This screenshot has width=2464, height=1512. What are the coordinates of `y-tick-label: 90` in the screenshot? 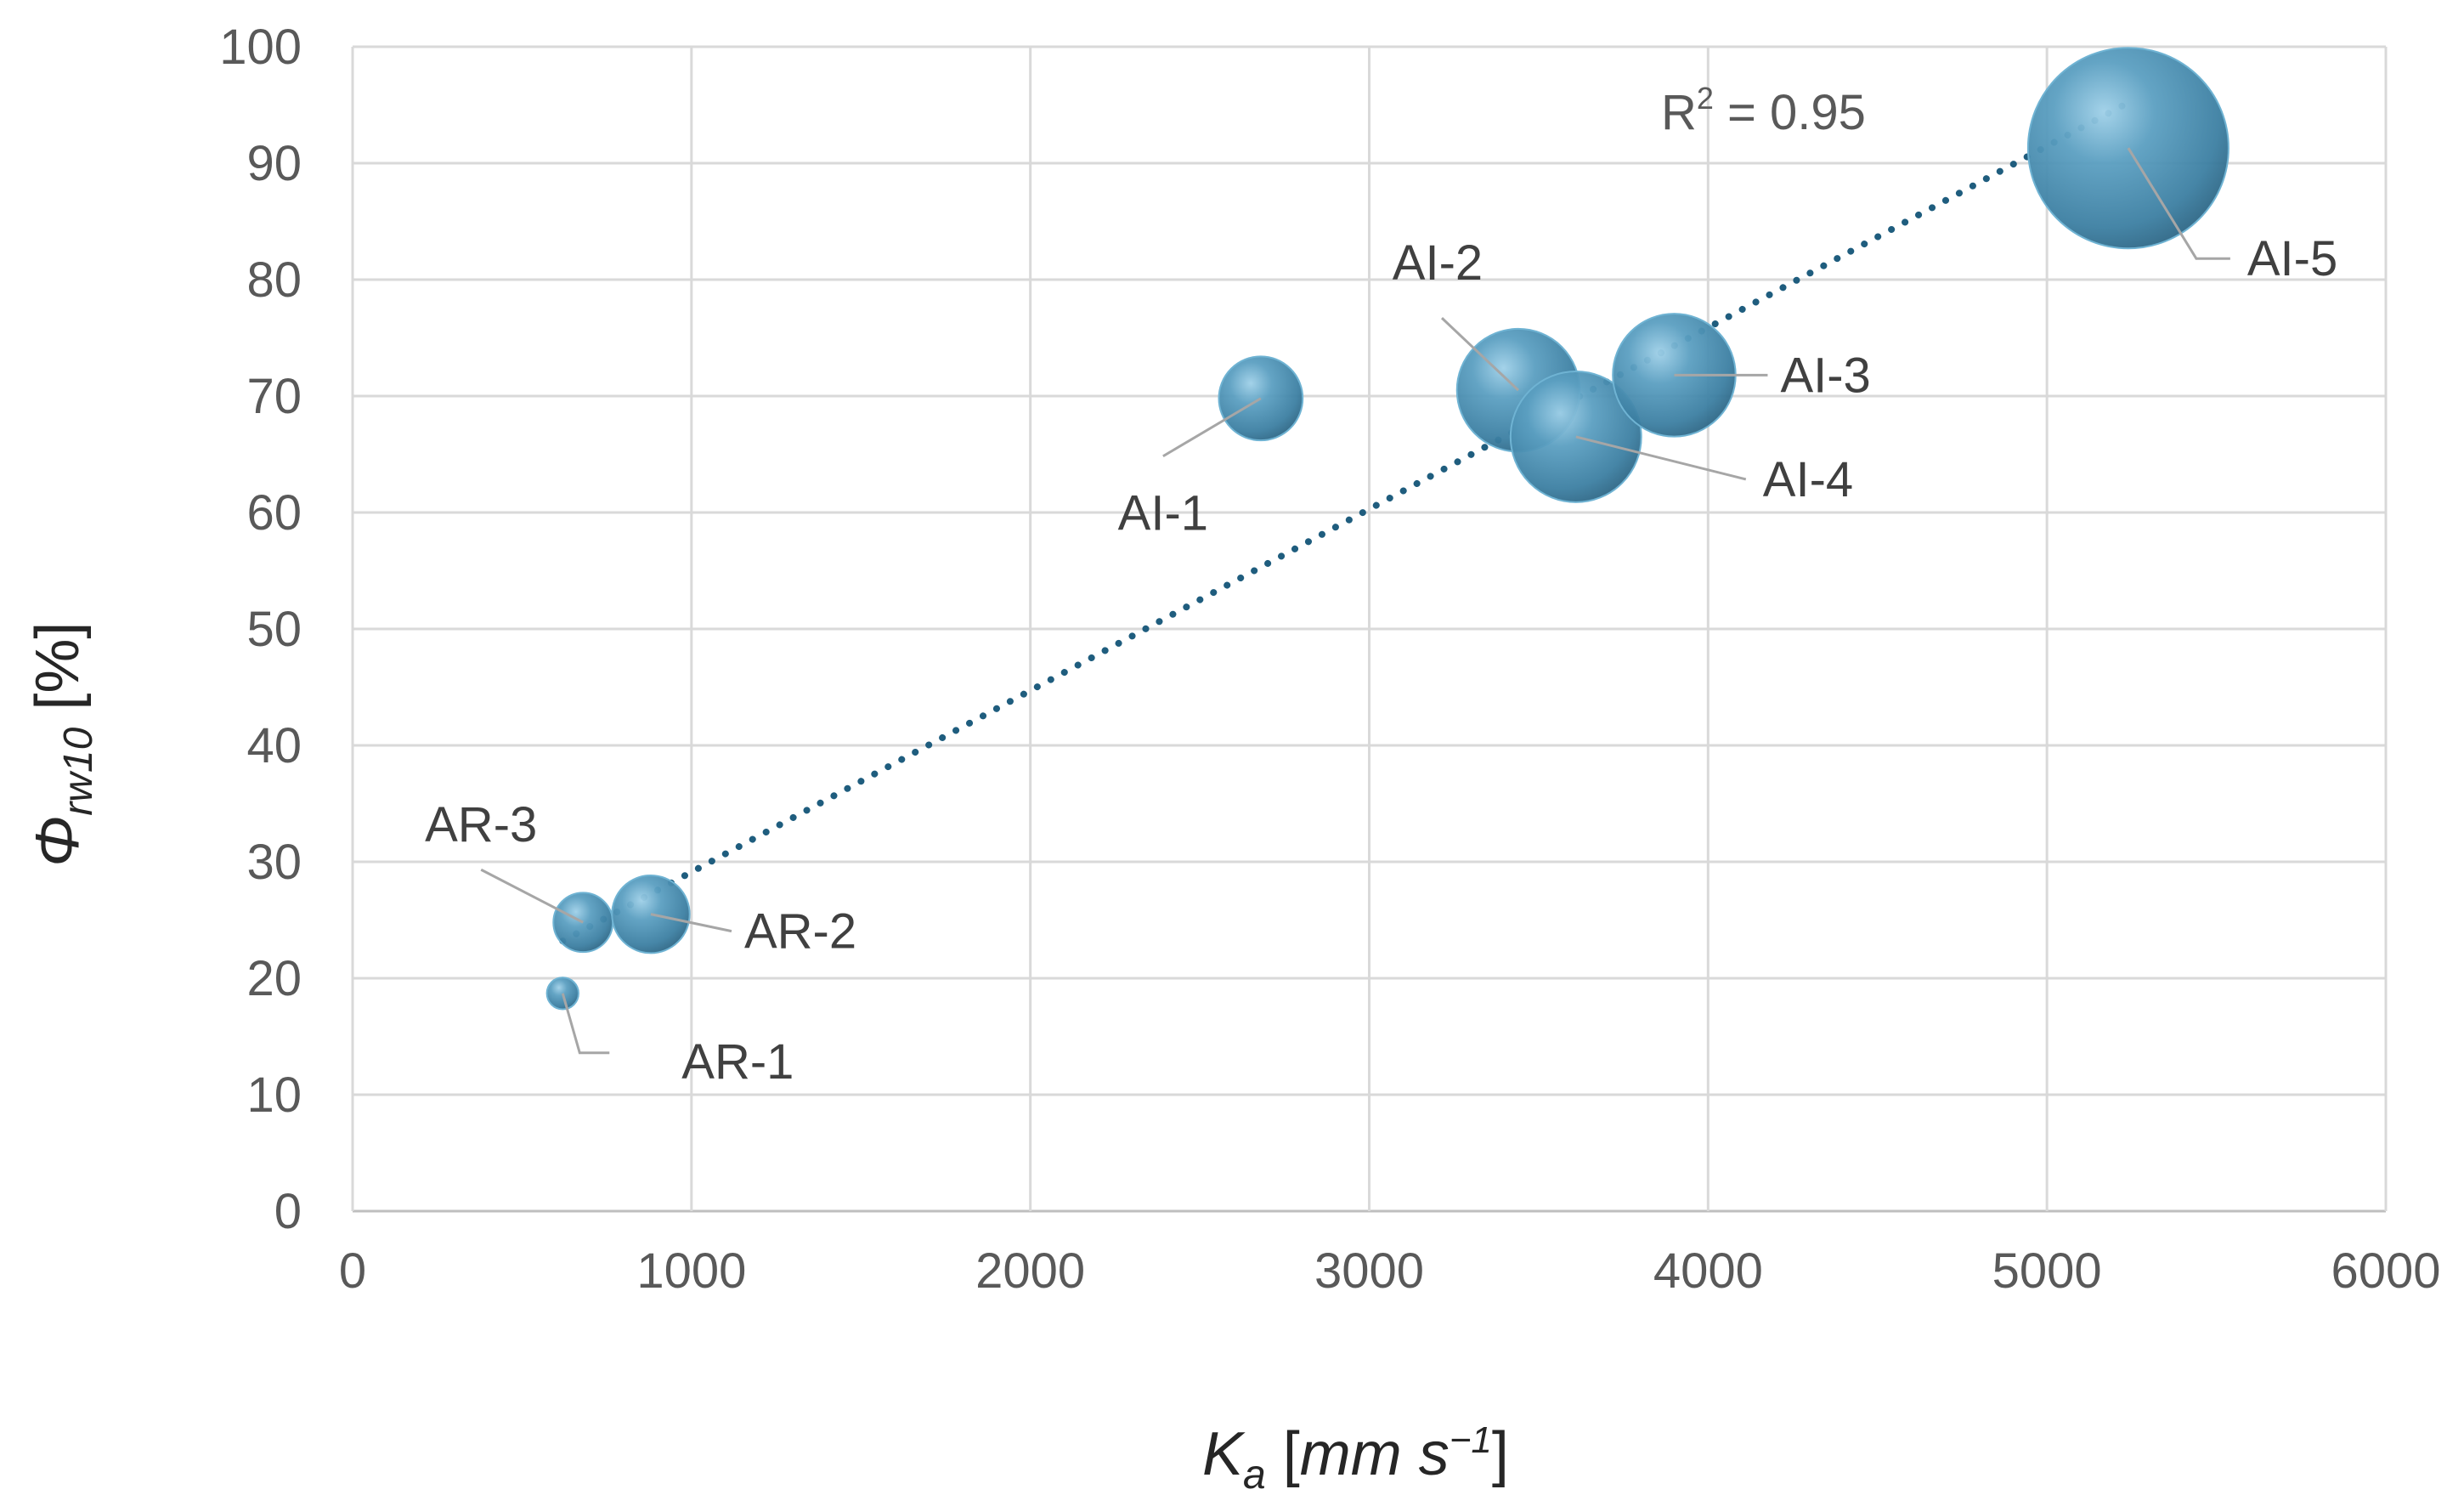 It's located at (274, 163).